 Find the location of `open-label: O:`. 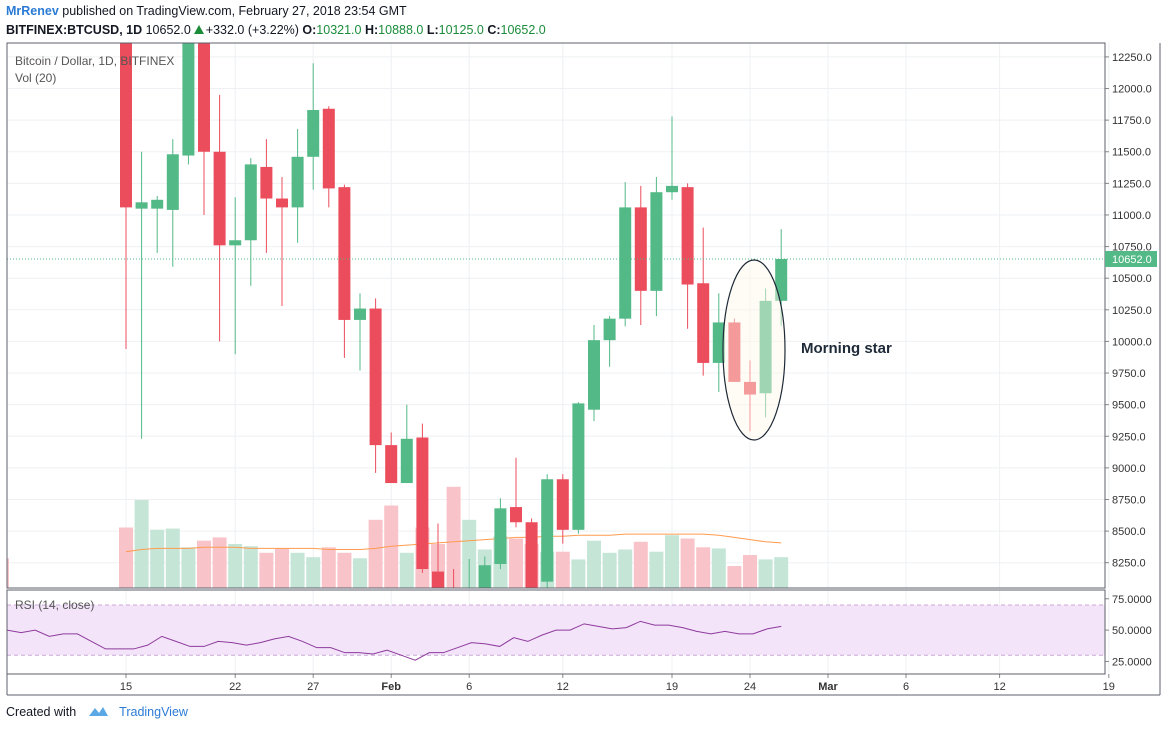

open-label: O: is located at coordinates (309, 30).